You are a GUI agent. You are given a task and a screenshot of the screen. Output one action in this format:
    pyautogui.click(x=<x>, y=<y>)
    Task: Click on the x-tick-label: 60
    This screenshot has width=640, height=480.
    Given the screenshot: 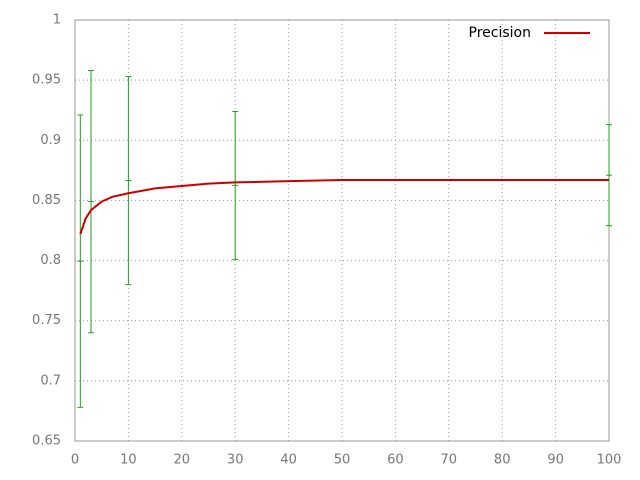 What is the action you would take?
    pyautogui.click(x=395, y=460)
    